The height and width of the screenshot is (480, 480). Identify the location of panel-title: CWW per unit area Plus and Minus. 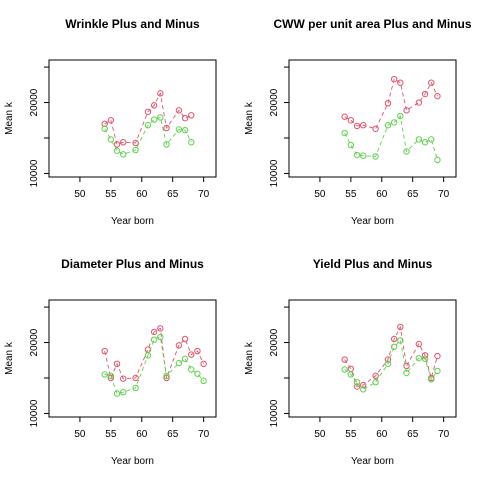
(372, 24).